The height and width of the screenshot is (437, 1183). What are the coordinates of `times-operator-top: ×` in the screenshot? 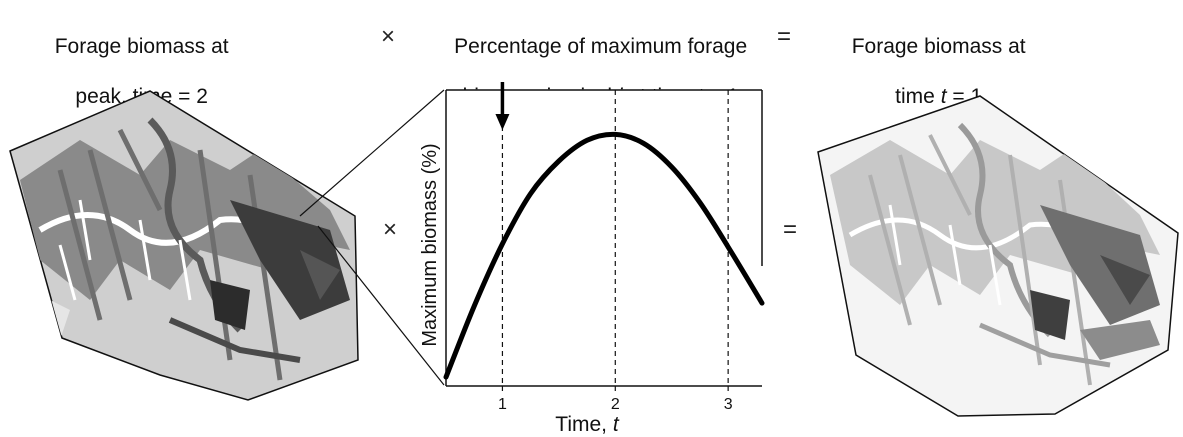 It's located at (388, 36).